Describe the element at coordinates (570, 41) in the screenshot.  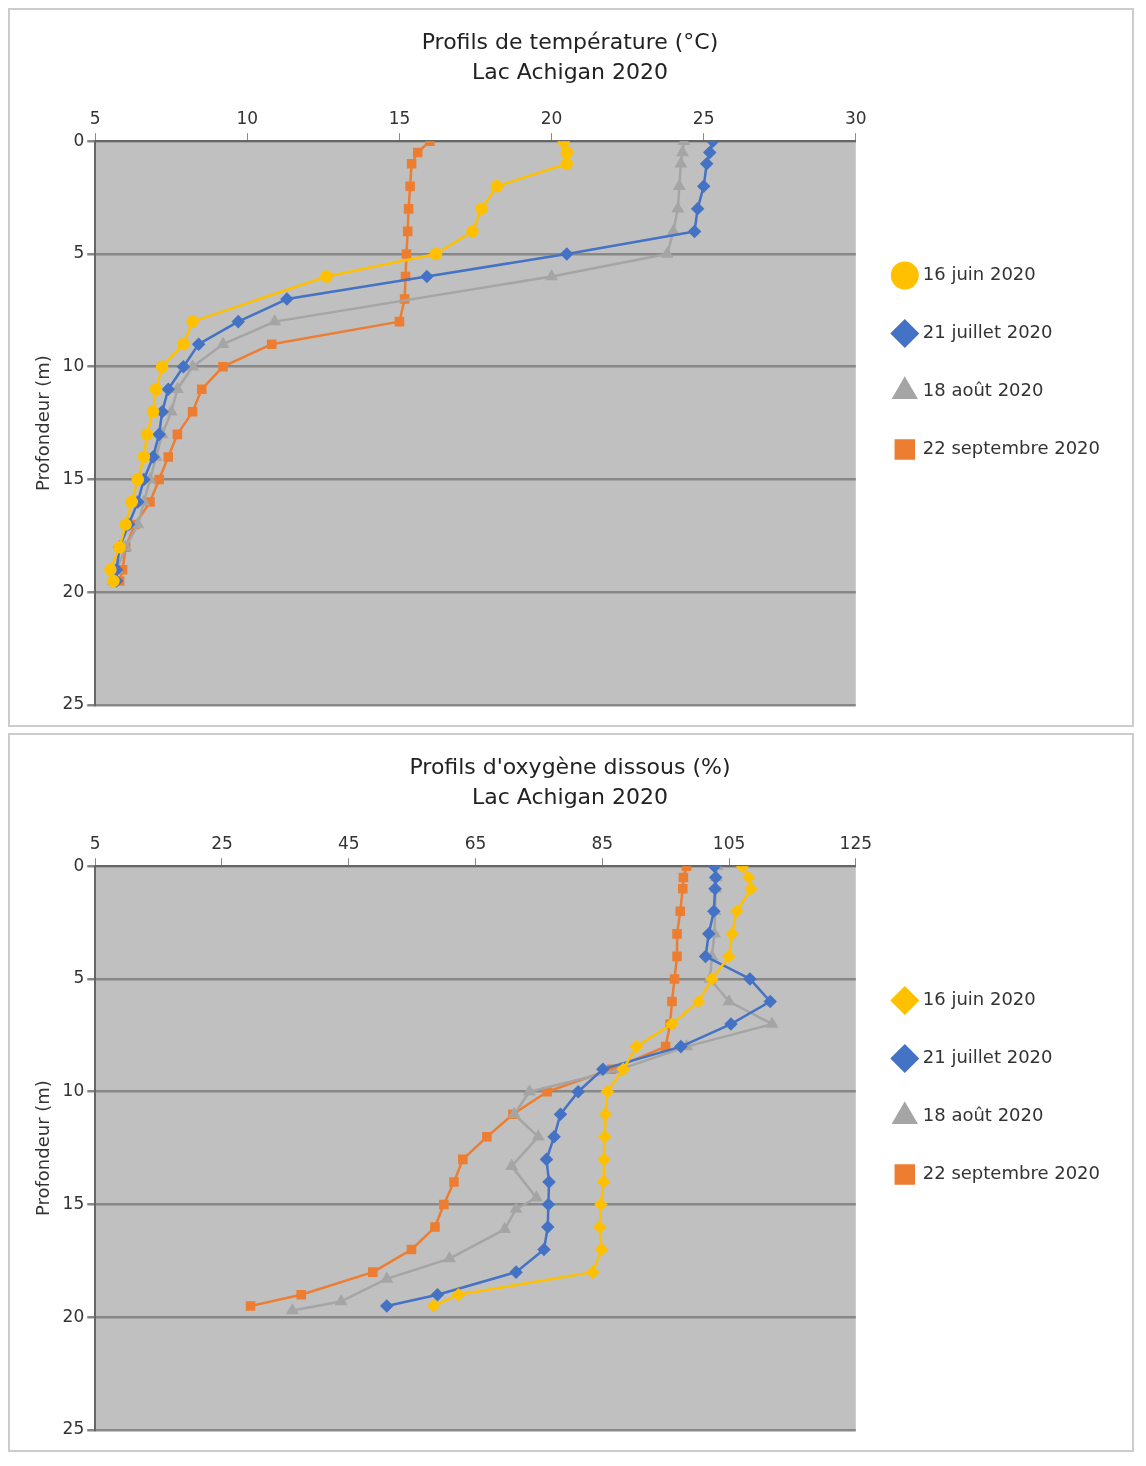
I see `chart-title: Profils de température (°C)` at that location.